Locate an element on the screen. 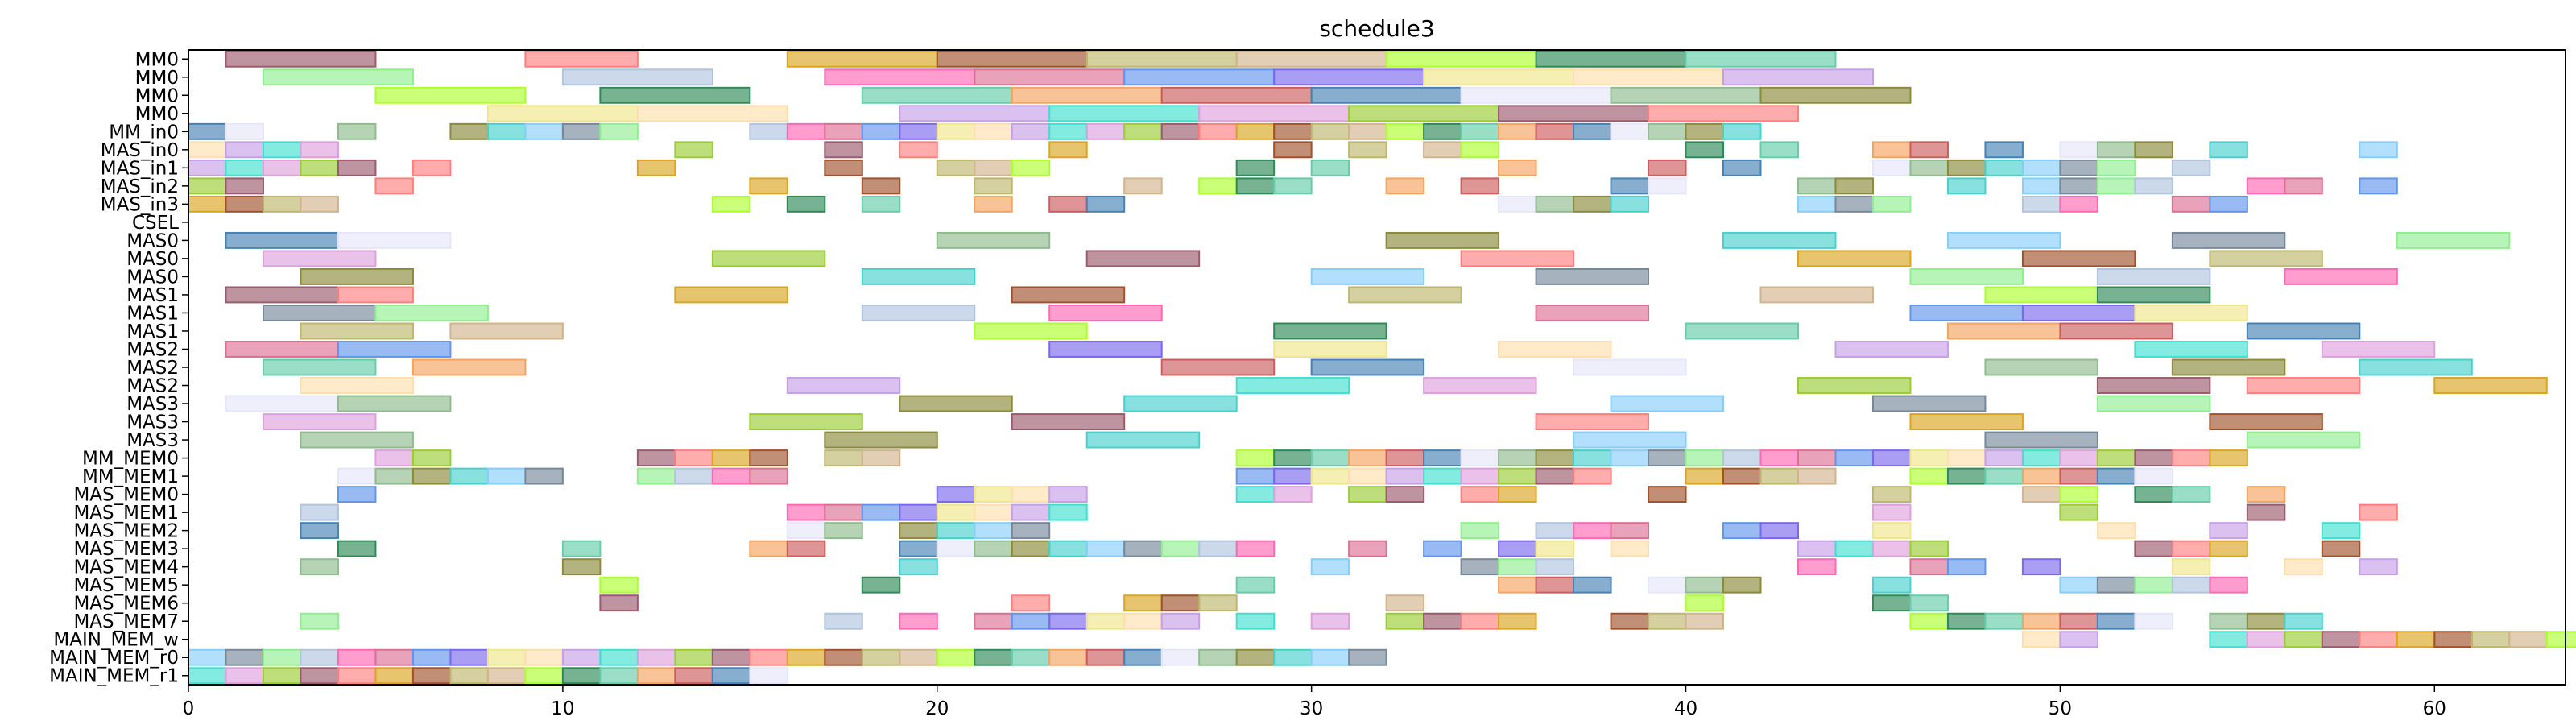 The image size is (2576, 725). y-tick-label: MAS_in3 is located at coordinates (140, 204).